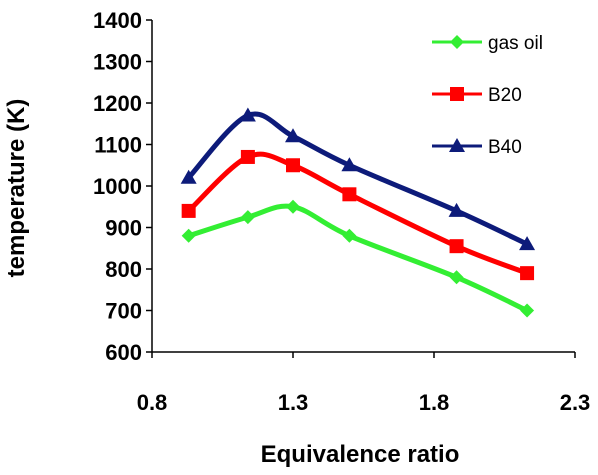 Image resolution: width=598 pixels, height=475 pixels. I want to click on x-tick-label: 1.8, so click(434, 402).